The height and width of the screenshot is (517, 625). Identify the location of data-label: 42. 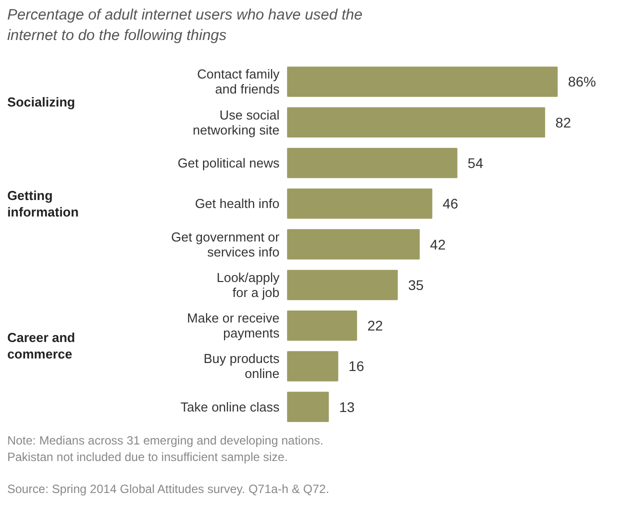
(438, 244).